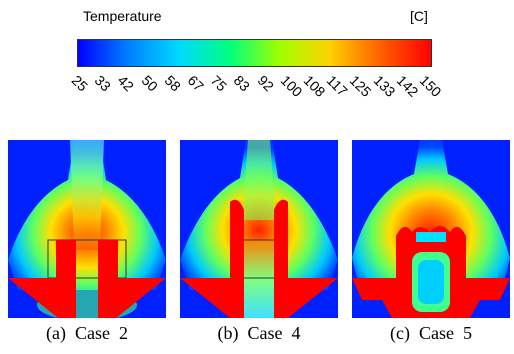 The image size is (514, 354). Describe the element at coordinates (291, 86) in the screenshot. I see `colorbar-tick-label: 100` at that location.